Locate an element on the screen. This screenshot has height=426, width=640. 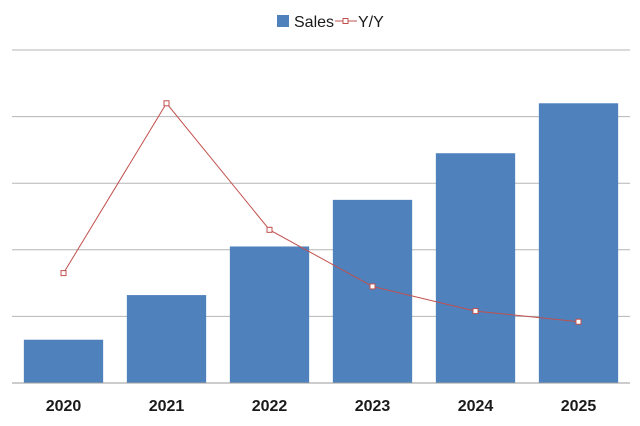
bar-sales-2020 is located at coordinates (63, 361).